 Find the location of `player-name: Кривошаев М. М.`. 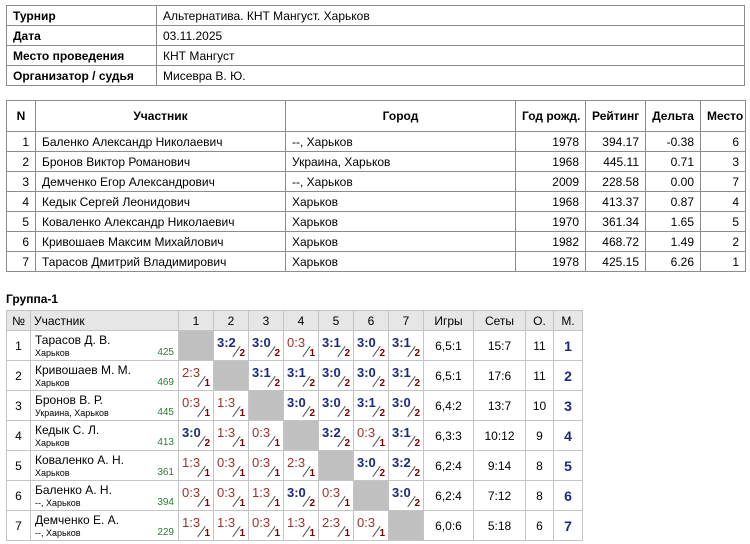

player-name: Кривошаев М. М. is located at coordinates (83, 370).